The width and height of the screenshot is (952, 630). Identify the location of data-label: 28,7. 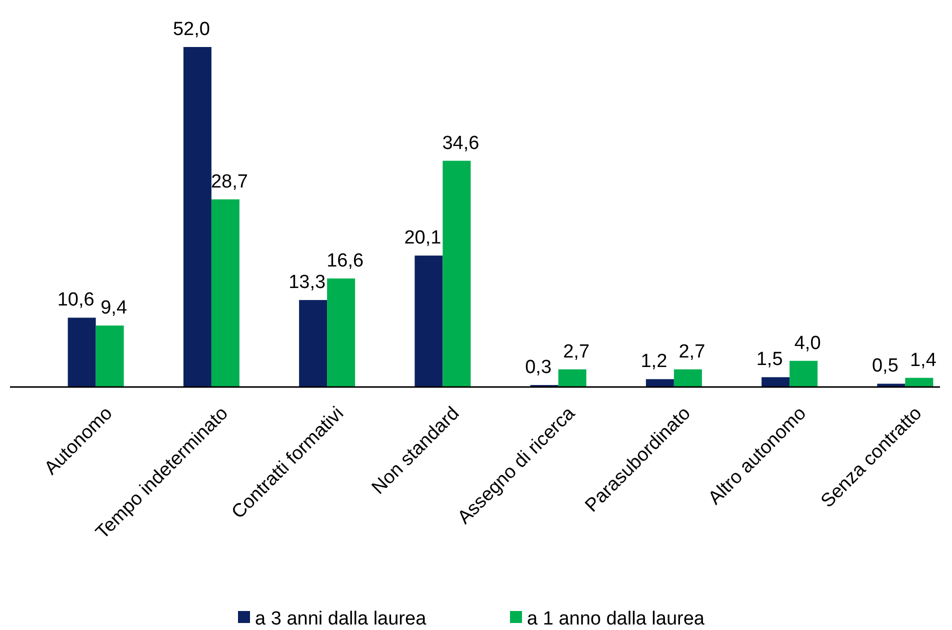
(229, 181).